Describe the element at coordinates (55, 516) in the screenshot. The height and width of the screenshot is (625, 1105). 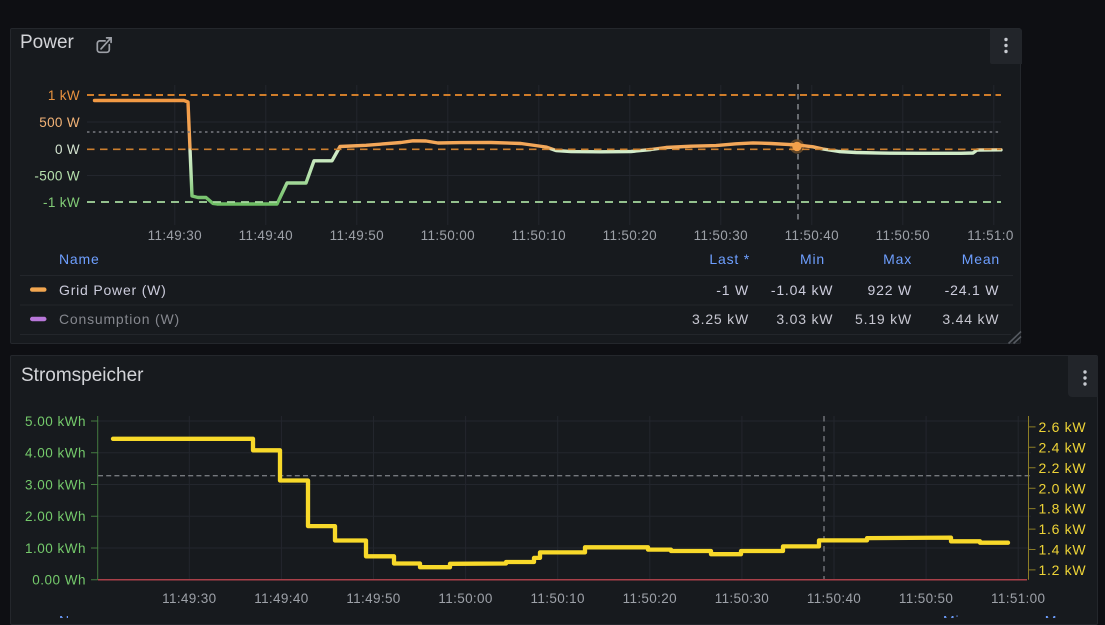
I see `svg-text: 2.00 kWh` at that location.